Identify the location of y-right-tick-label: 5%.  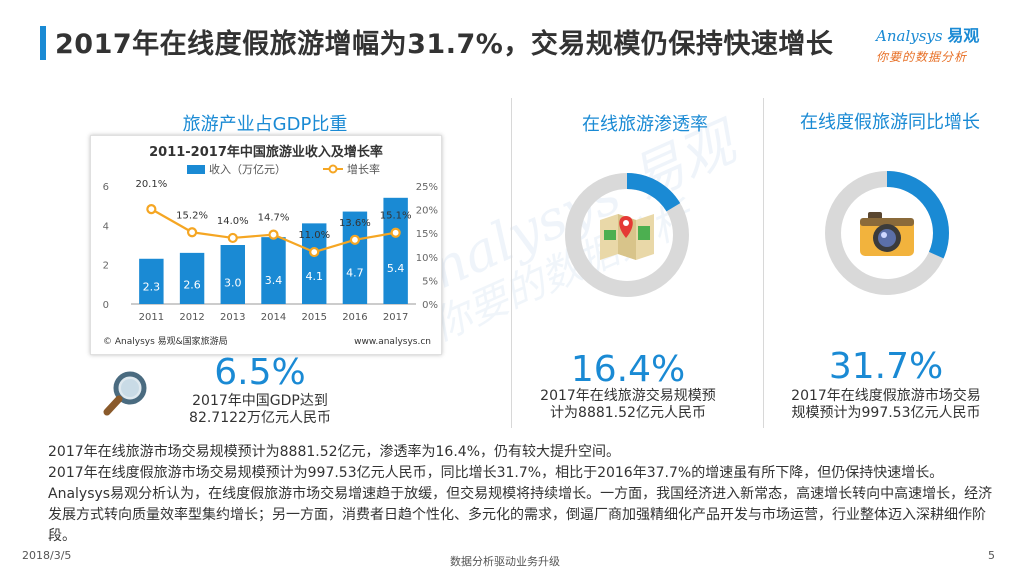
(430, 281).